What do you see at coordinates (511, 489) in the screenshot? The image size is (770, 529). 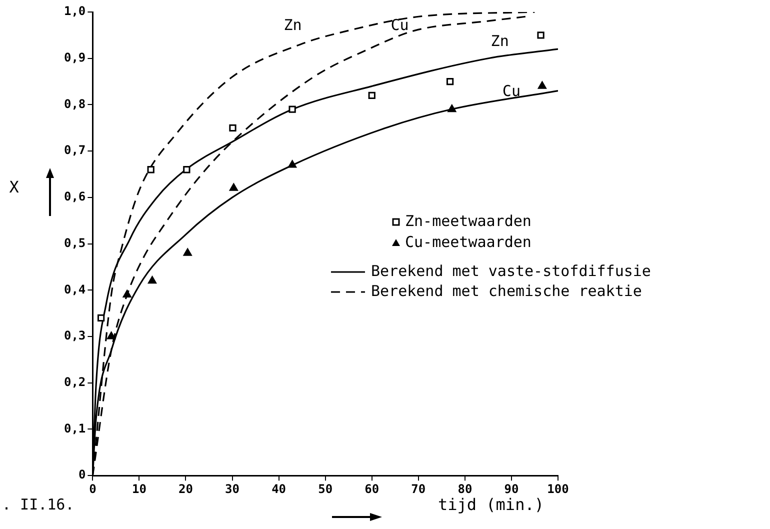 I see `x-tick-label: 90` at bounding box center [511, 489].